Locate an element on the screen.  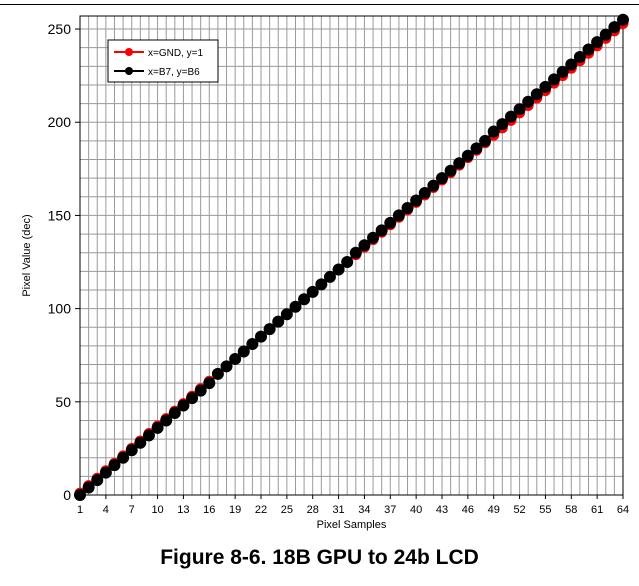
x-tick-label: 49 is located at coordinates (494, 510).